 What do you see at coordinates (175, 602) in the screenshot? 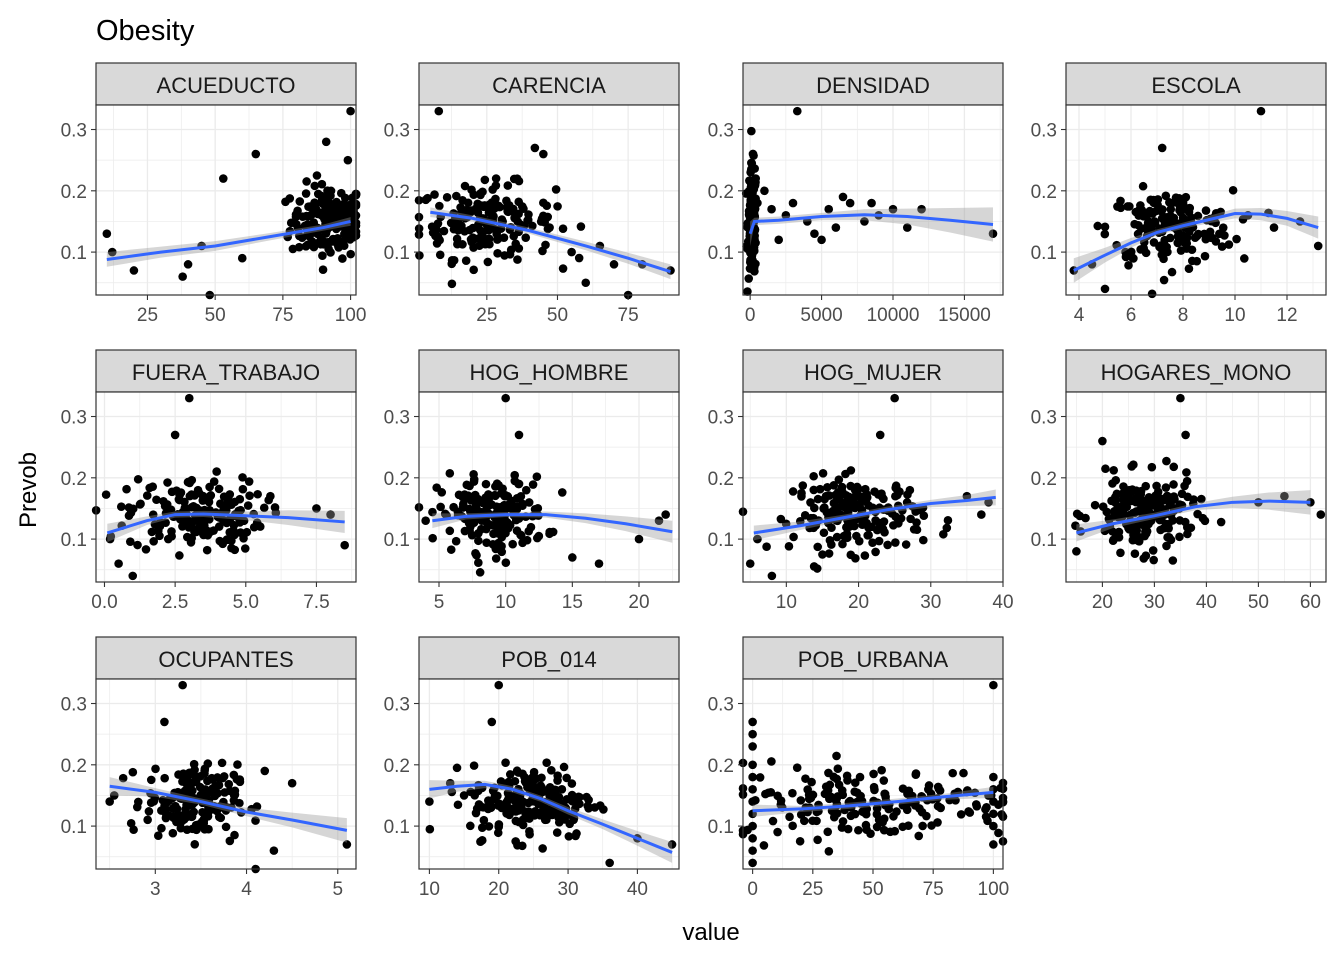
I see `x-tick-label: 2.5` at bounding box center [175, 602].